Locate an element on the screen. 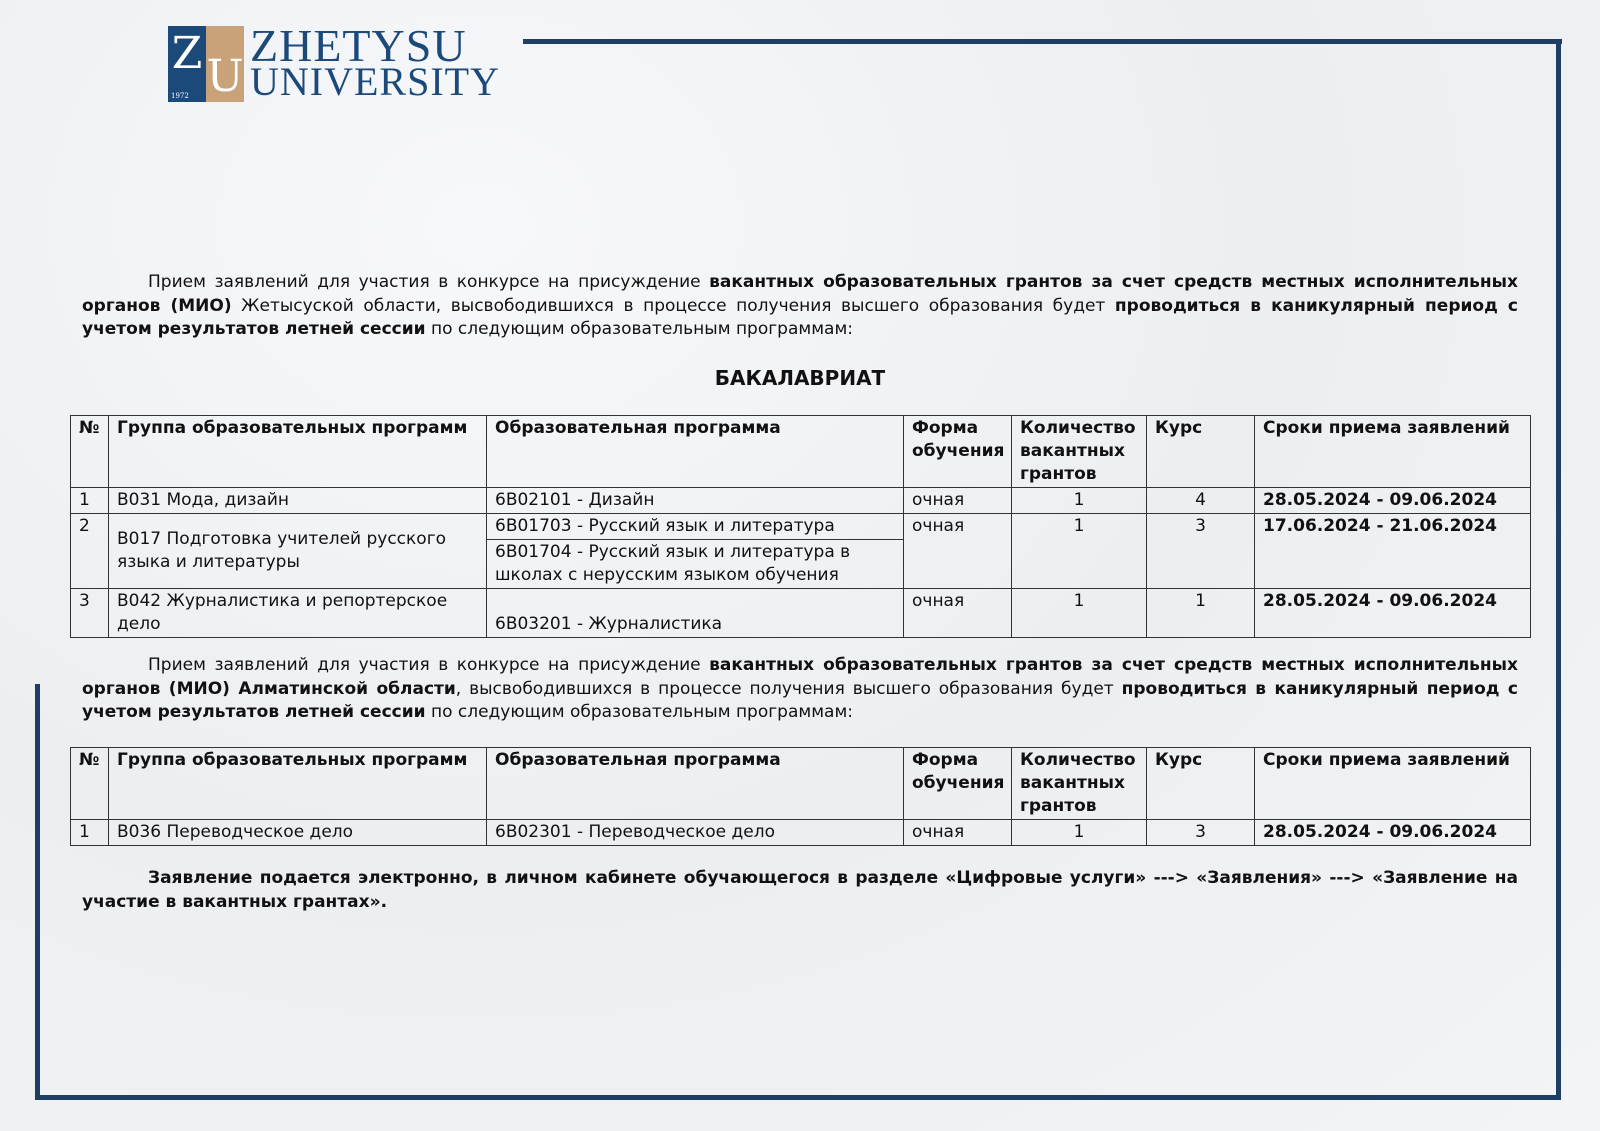  course: 1 is located at coordinates (1200, 613).